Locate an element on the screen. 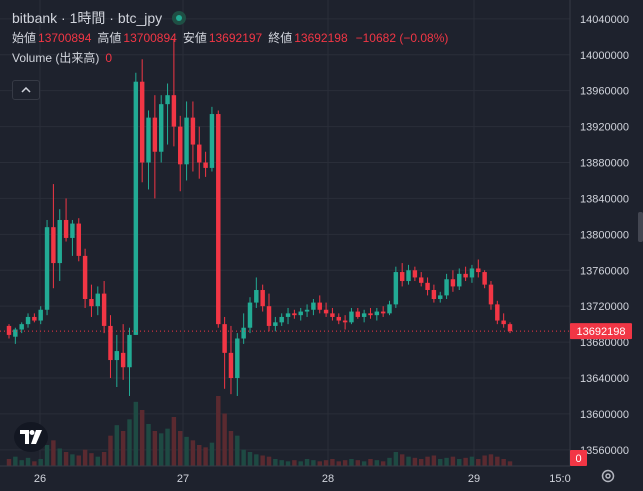 The width and height of the screenshot is (643, 491). collapse-legend-button is located at coordinates (26, 90).